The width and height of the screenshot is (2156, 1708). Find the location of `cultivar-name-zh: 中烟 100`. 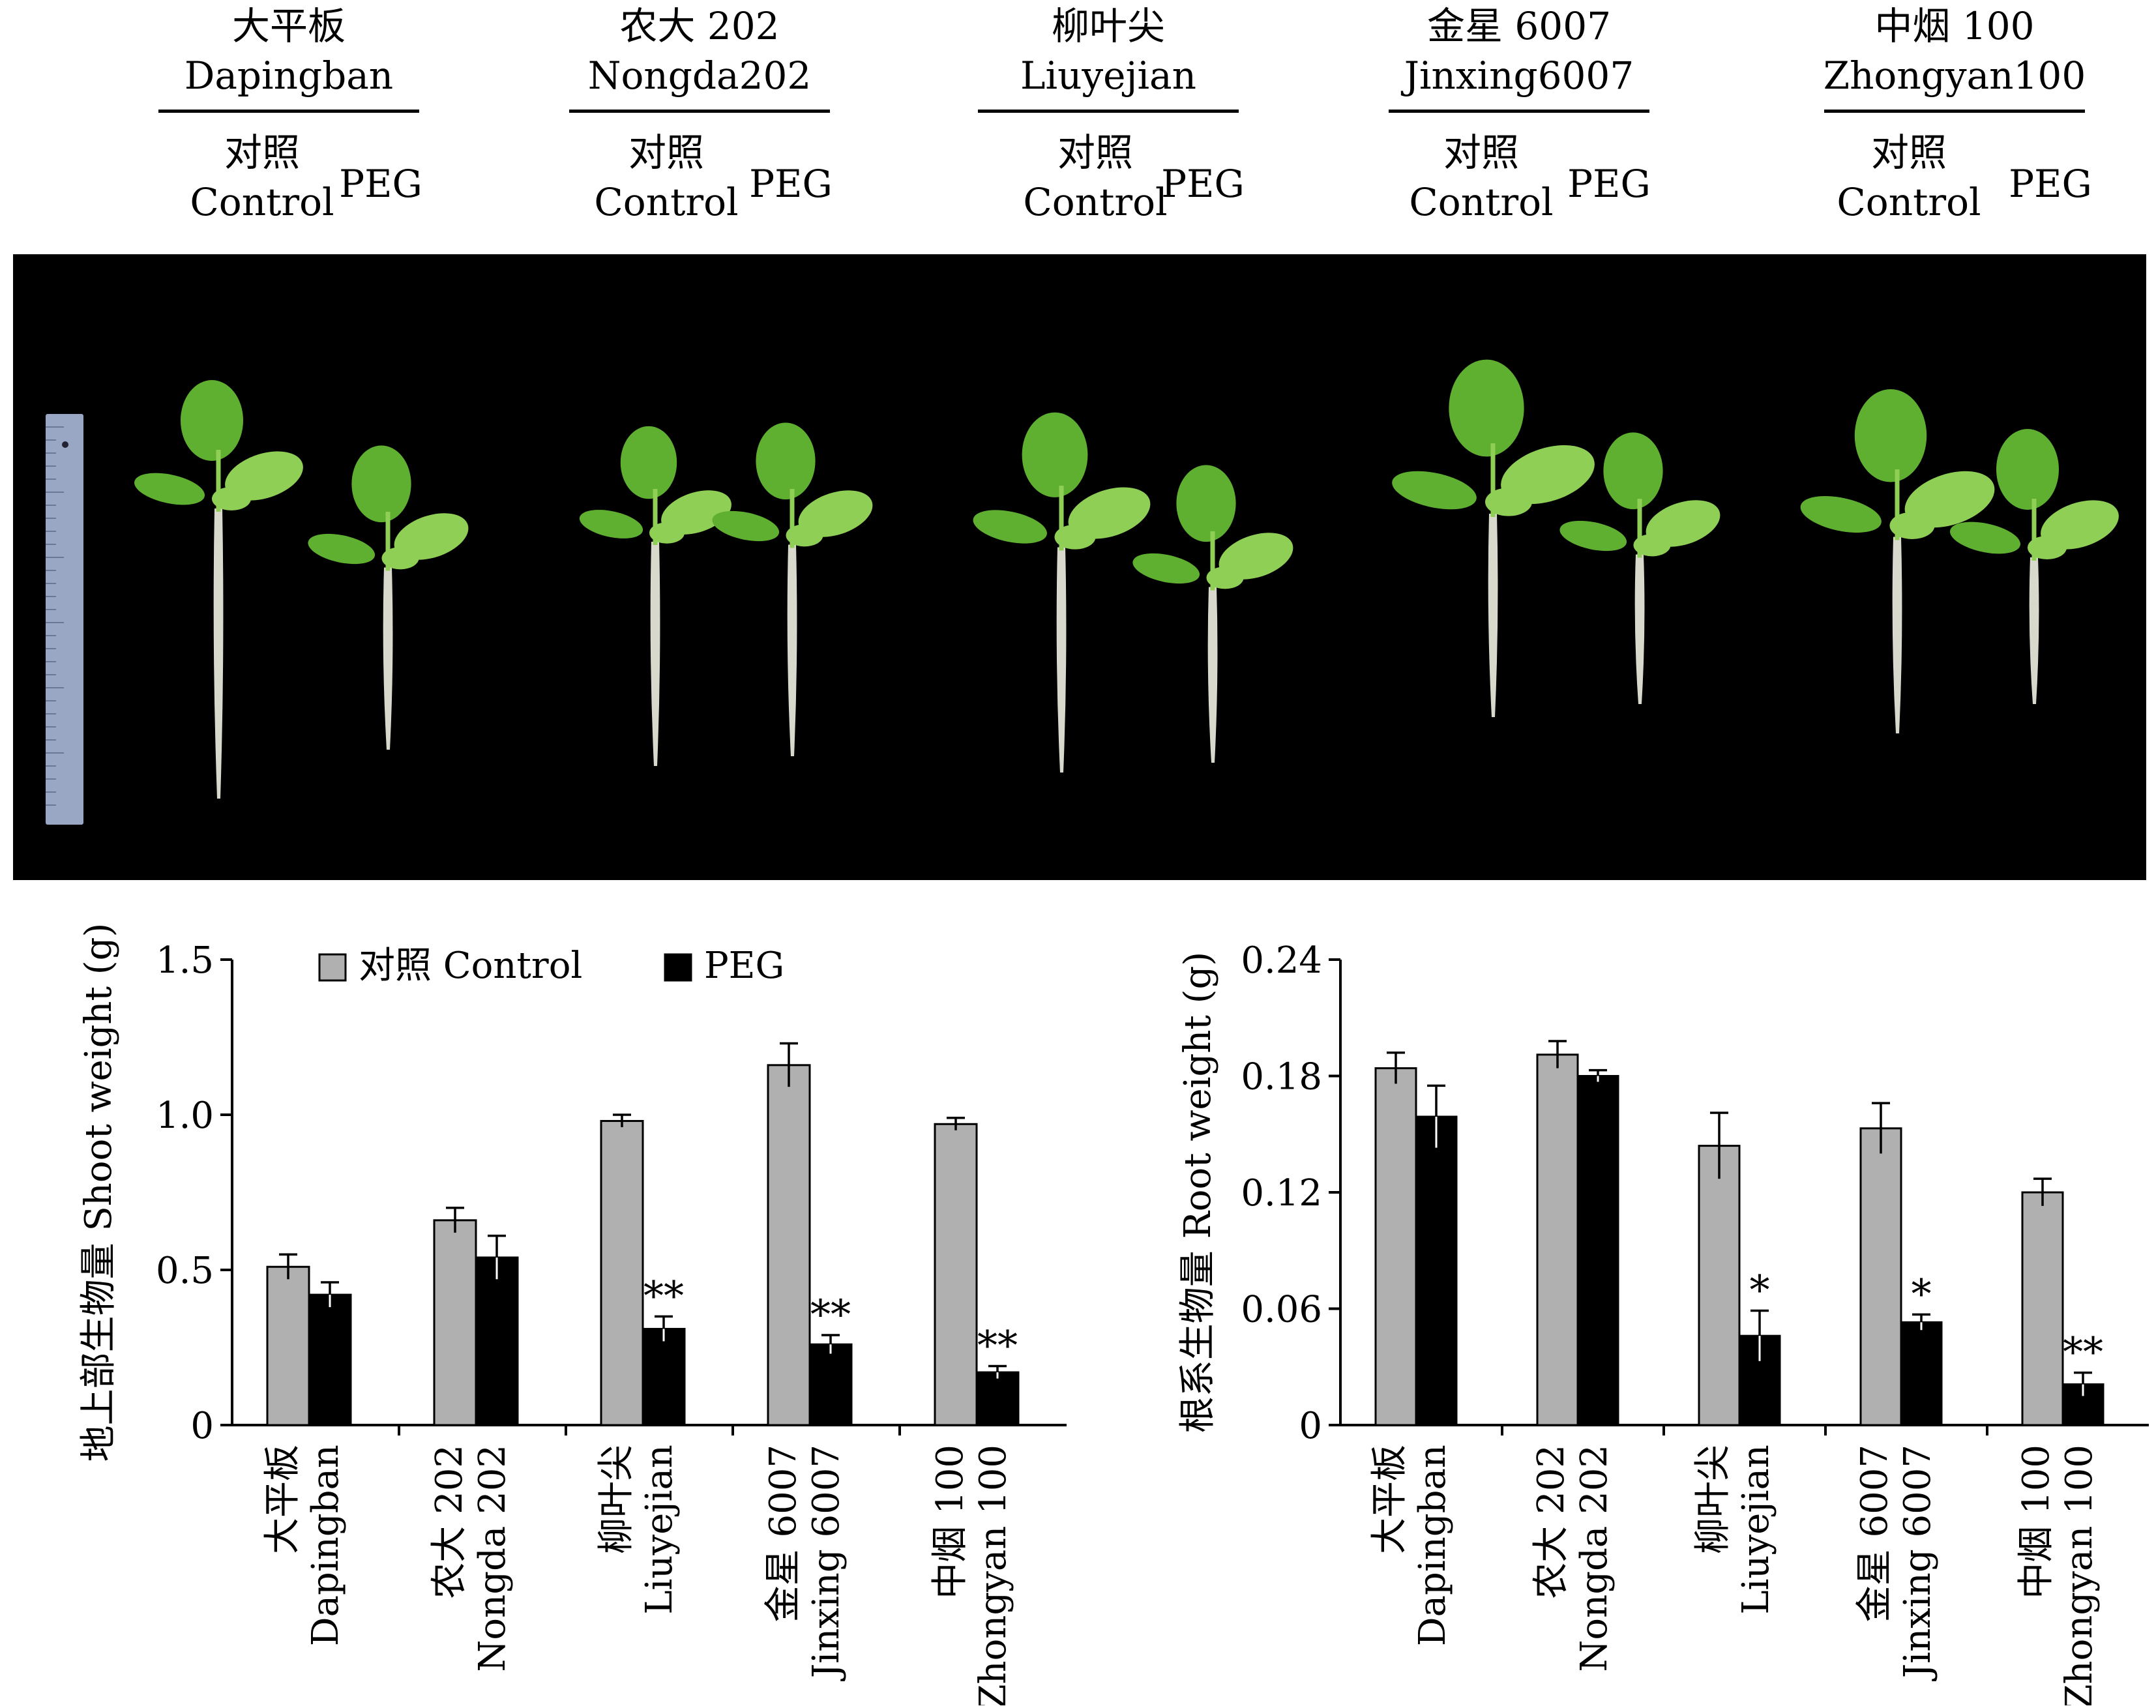

cultivar-name-zh: 中烟 100 is located at coordinates (1954, 26).